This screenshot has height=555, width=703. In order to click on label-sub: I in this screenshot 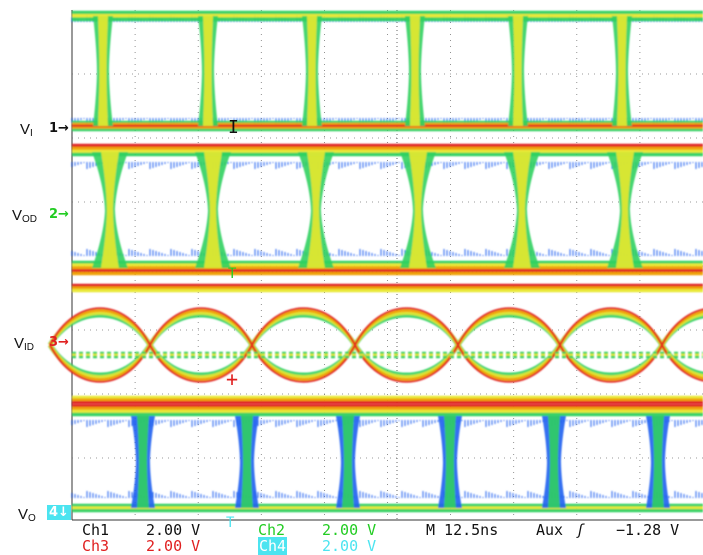, I will do `click(31, 133)`.